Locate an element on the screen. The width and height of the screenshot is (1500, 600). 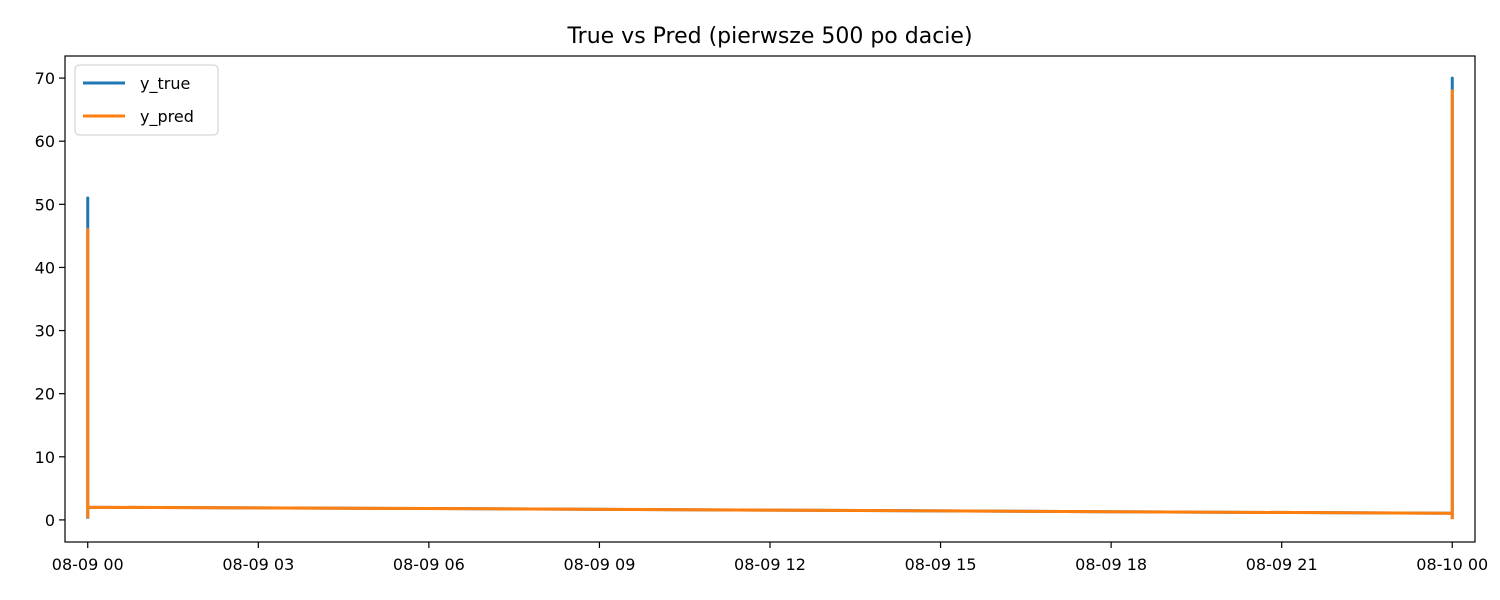
y-tick-label: 20 is located at coordinates (45, 394).